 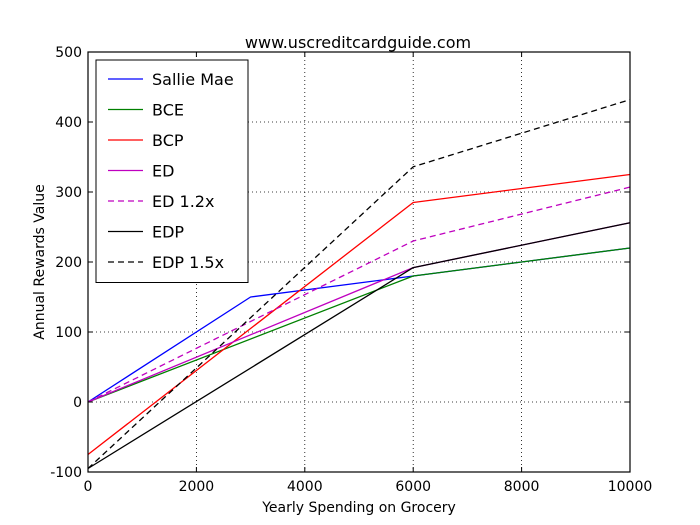 What do you see at coordinates (66, 473) in the screenshot?
I see `y-tick-label: -100` at bounding box center [66, 473].